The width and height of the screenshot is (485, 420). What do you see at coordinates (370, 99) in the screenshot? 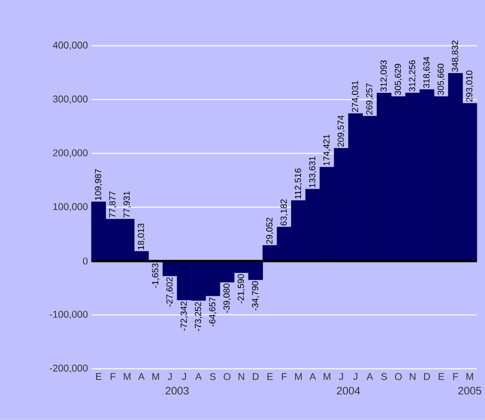
I see `data-label: 269,257` at bounding box center [370, 99].